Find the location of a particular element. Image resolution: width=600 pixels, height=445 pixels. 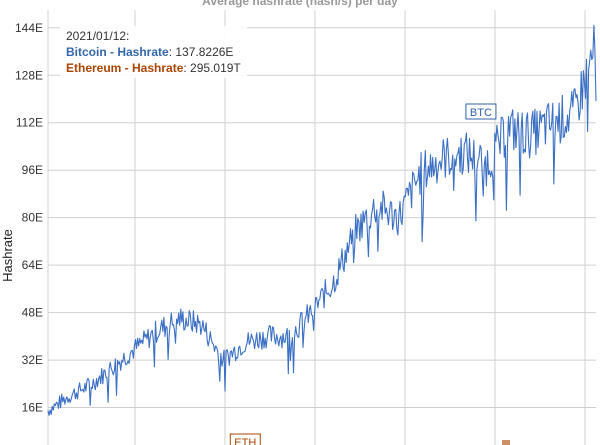

y-tick-label: 112E is located at coordinates (29, 123).